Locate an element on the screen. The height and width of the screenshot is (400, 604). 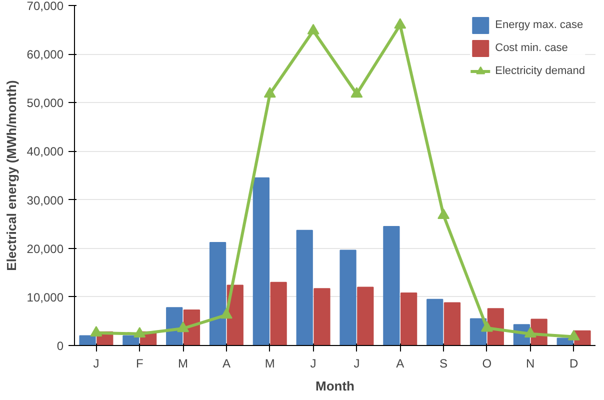
y-tick-label: 60,000 is located at coordinates (45, 55).